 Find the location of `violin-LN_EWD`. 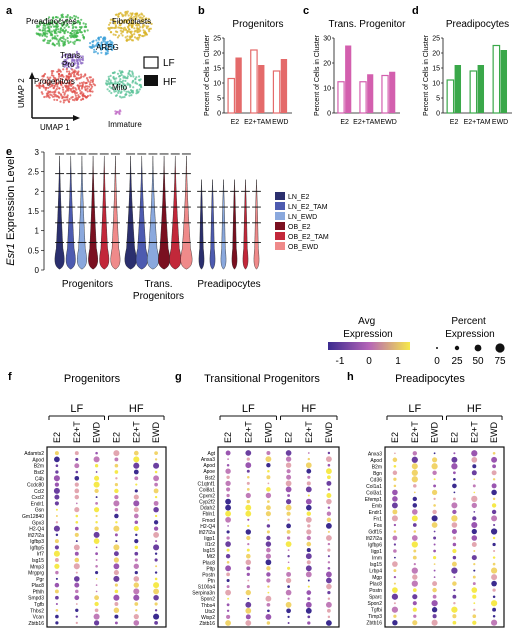

violin-LN_EWD is located at coordinates (152, 212).